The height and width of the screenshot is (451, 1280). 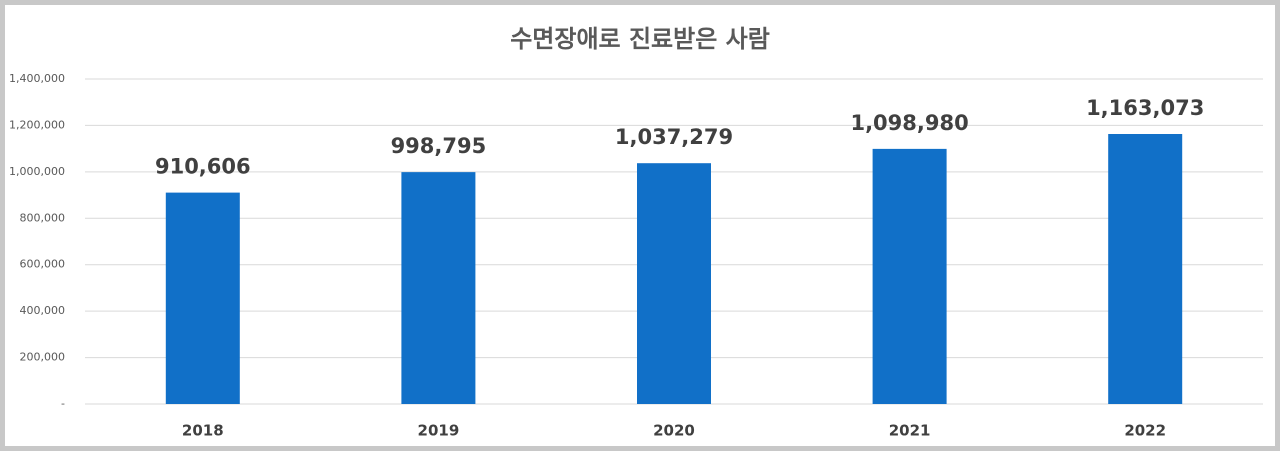 What do you see at coordinates (674, 137) in the screenshot?
I see `value-label: 1,037,279` at bounding box center [674, 137].